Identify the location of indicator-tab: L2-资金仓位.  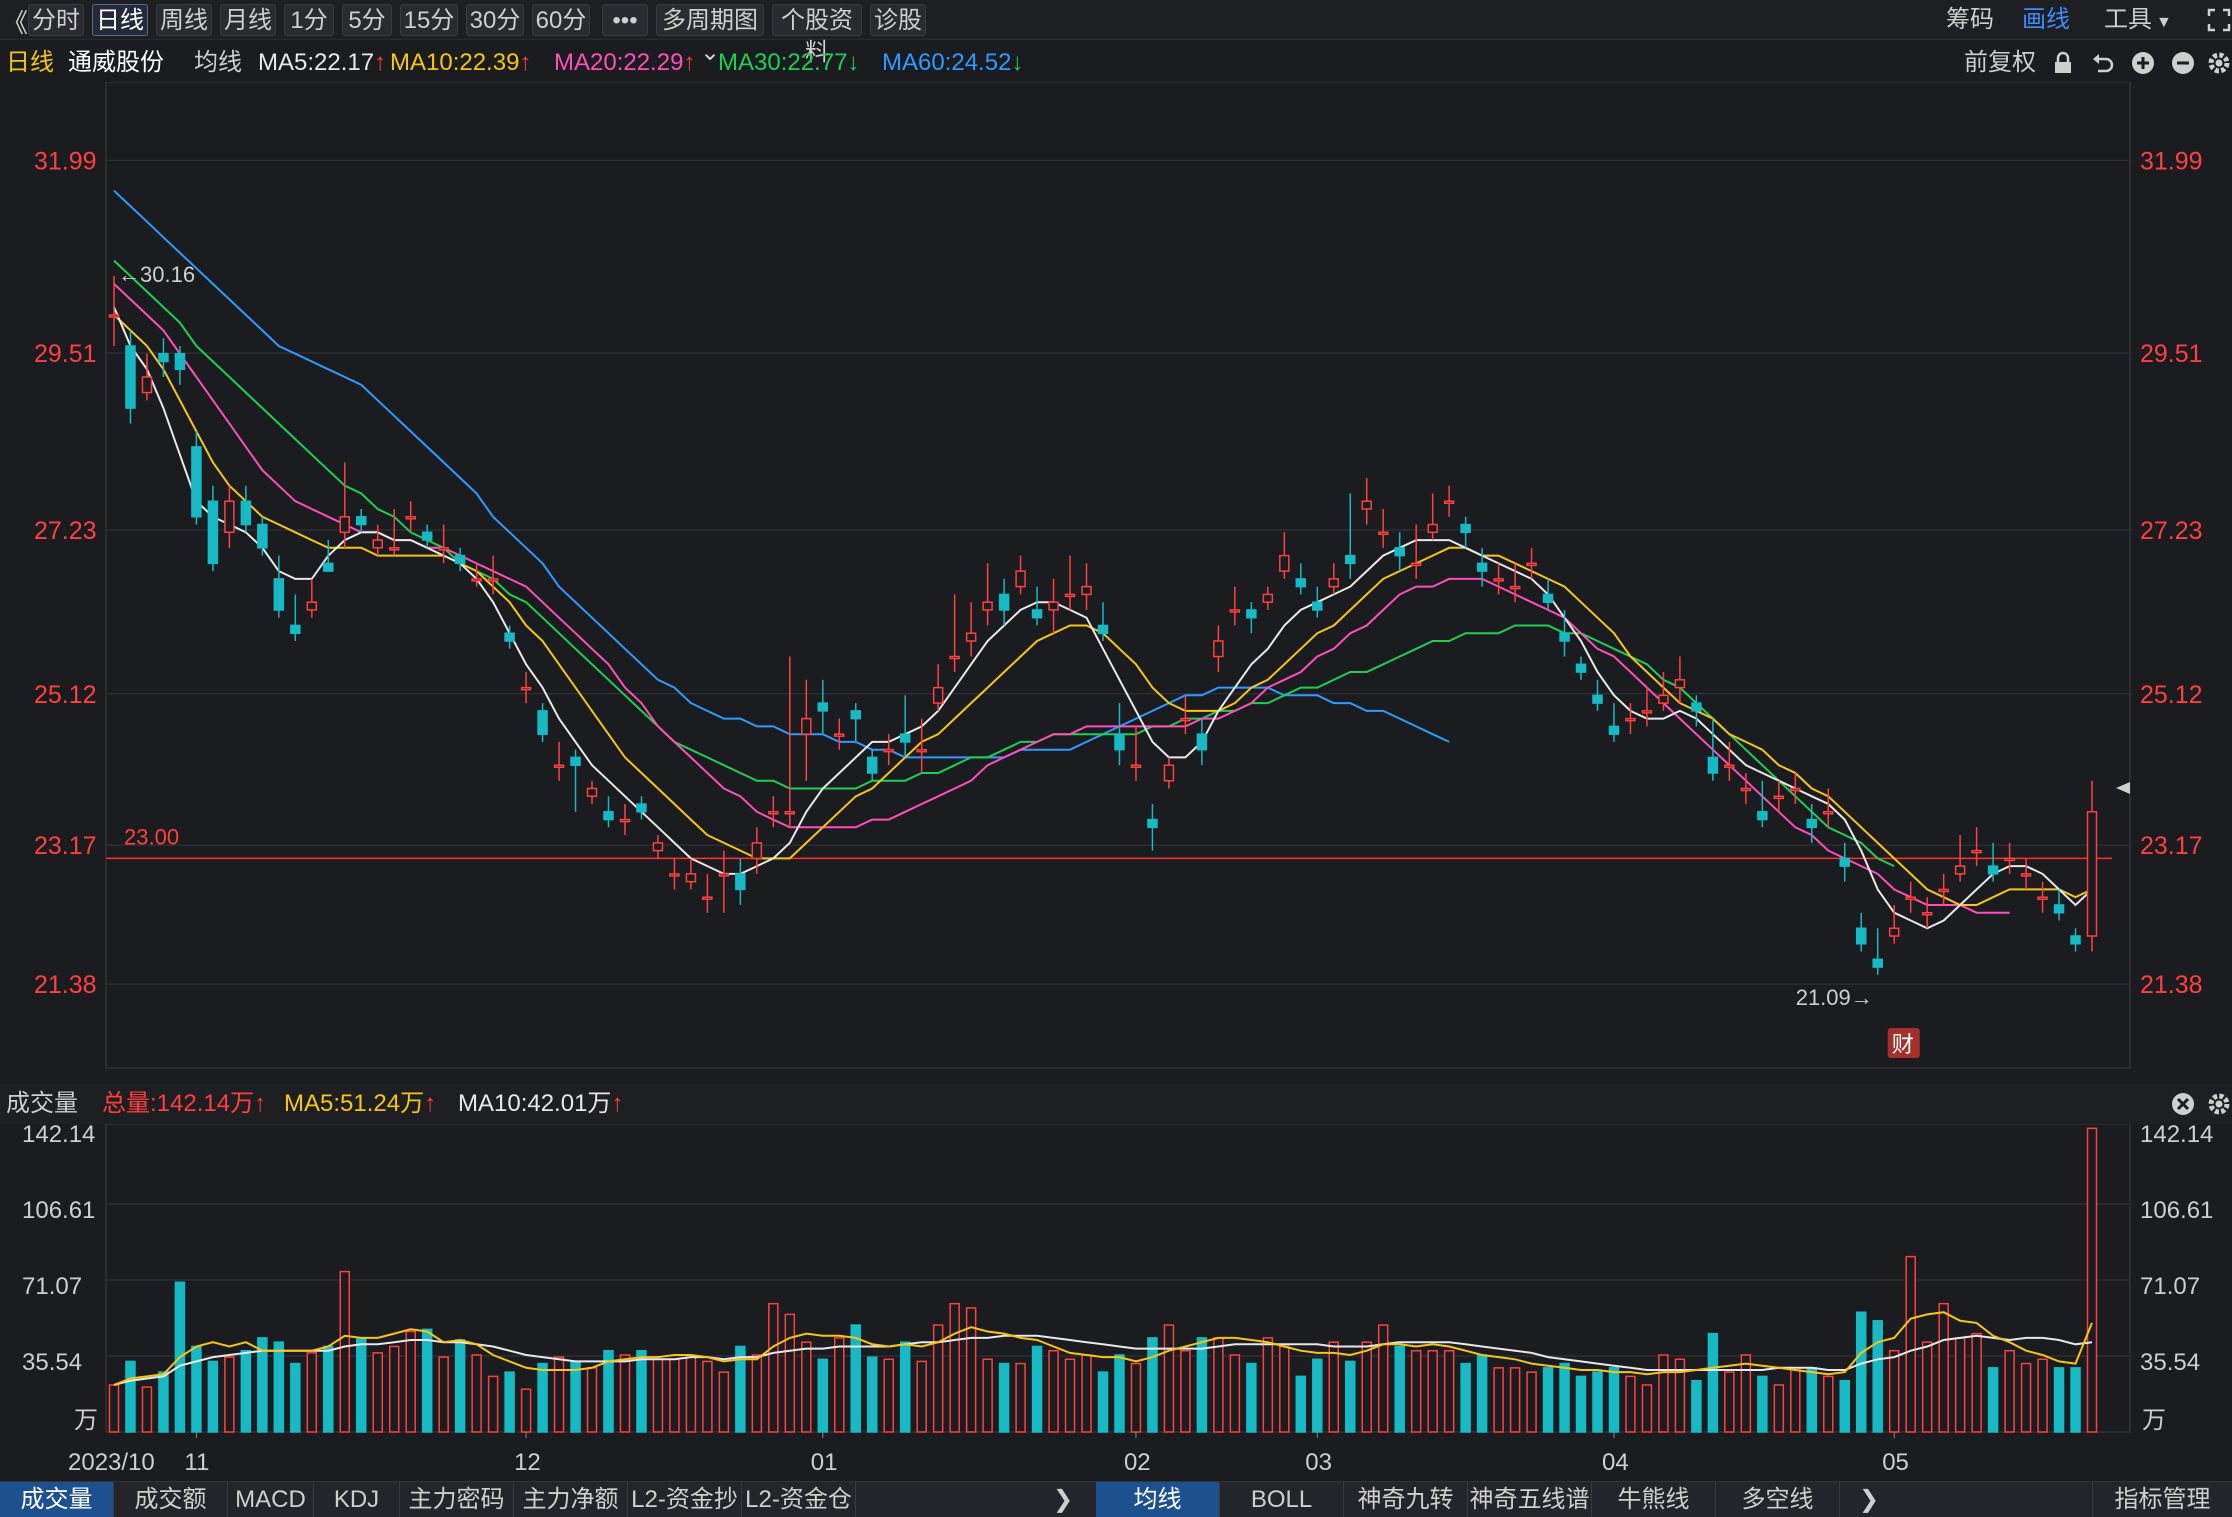
(799, 1499).